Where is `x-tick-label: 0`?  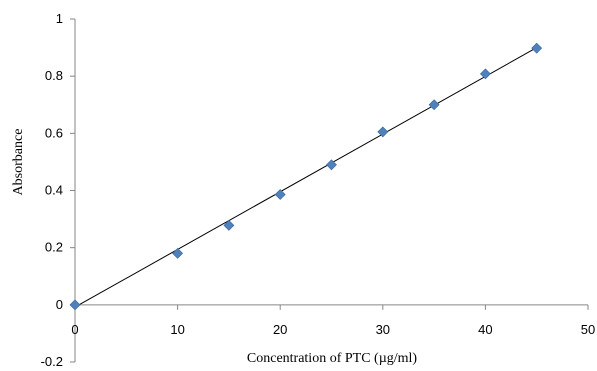
x-tick-label: 0 is located at coordinates (74, 329).